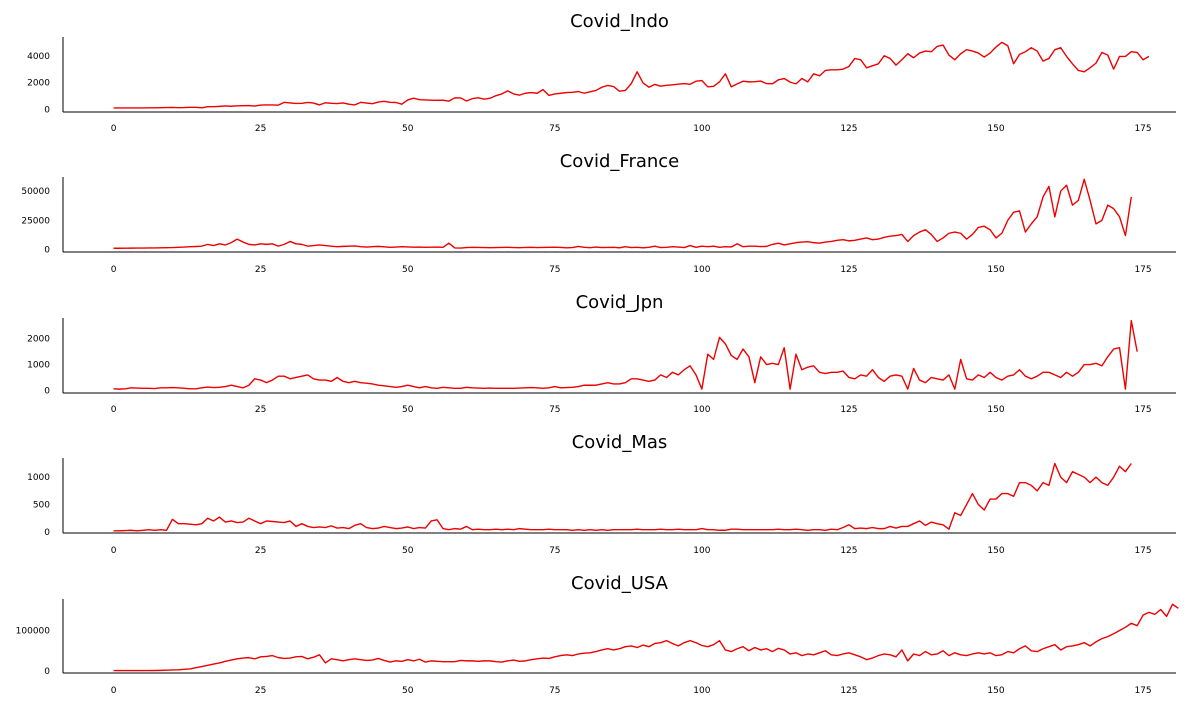 This screenshot has height=707, width=1187. I want to click on y-tick-label: 50000, so click(35, 192).